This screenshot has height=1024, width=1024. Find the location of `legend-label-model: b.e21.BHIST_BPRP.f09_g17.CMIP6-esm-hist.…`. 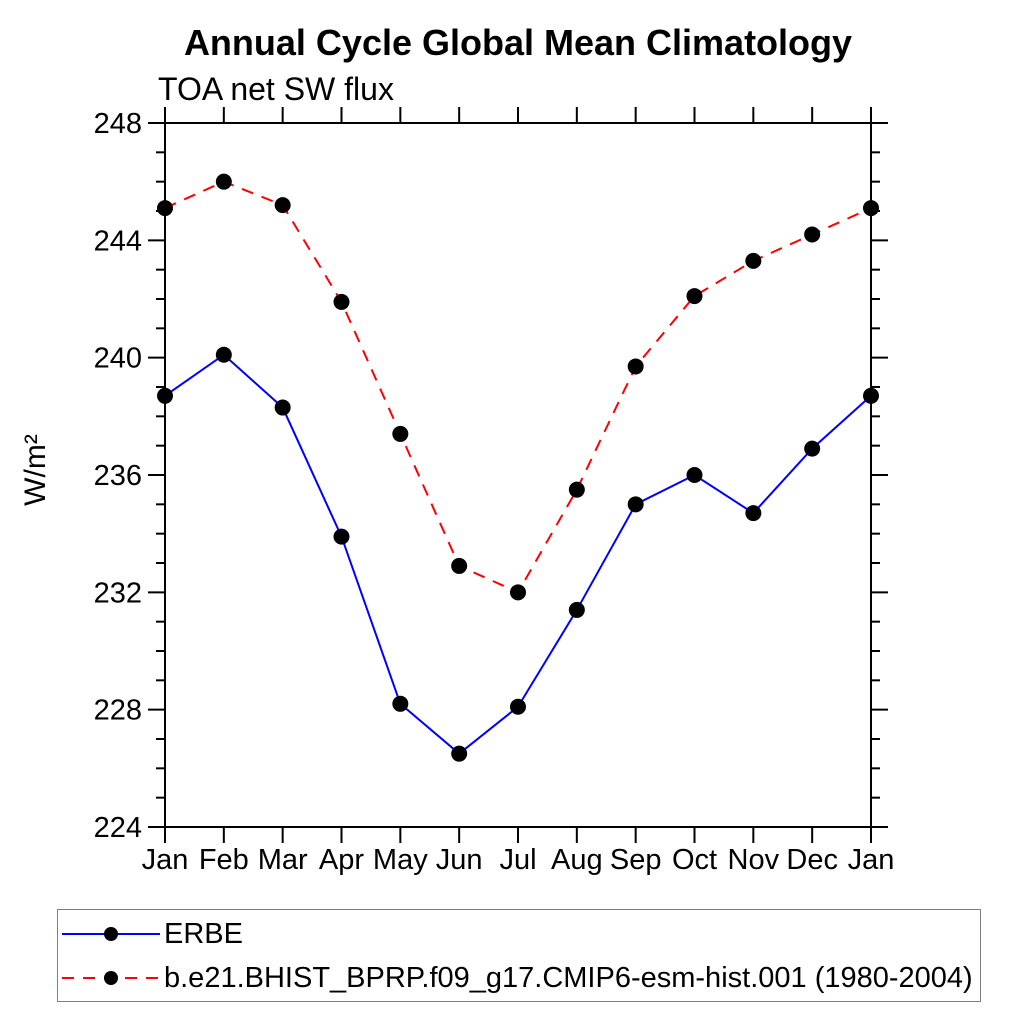

legend-label-model: b.e21.BHIST_BPRP.f09_g17.CMIP6-esm-hist.… is located at coordinates (568, 978).